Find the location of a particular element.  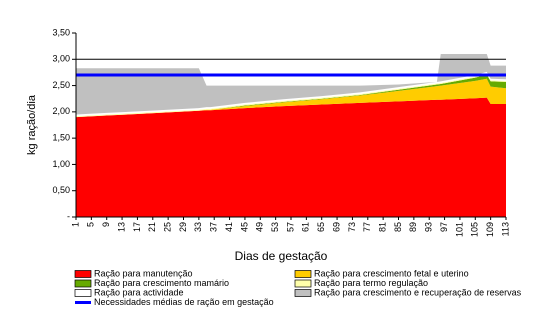

x-tick-label: 41 is located at coordinates (229, 227).